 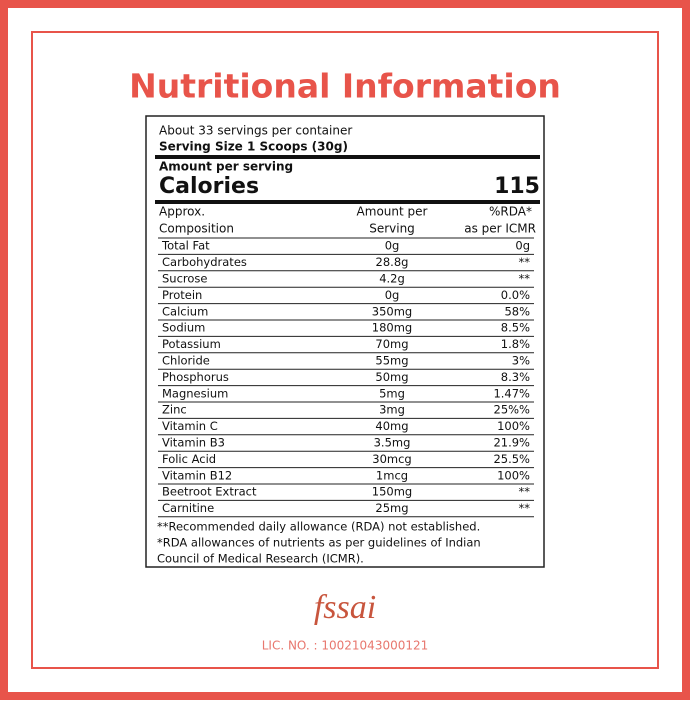 I want to click on nutrient-name: Chloride, so click(x=186, y=361).